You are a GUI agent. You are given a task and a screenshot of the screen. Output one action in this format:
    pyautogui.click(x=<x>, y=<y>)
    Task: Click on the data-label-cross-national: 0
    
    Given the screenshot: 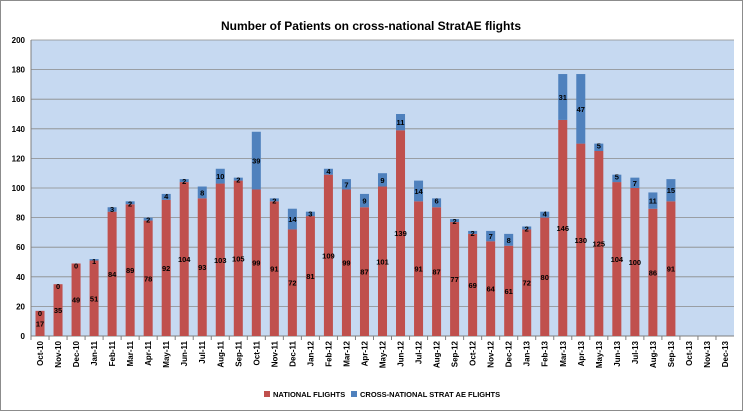 What is the action you would take?
    pyautogui.click(x=40, y=313)
    